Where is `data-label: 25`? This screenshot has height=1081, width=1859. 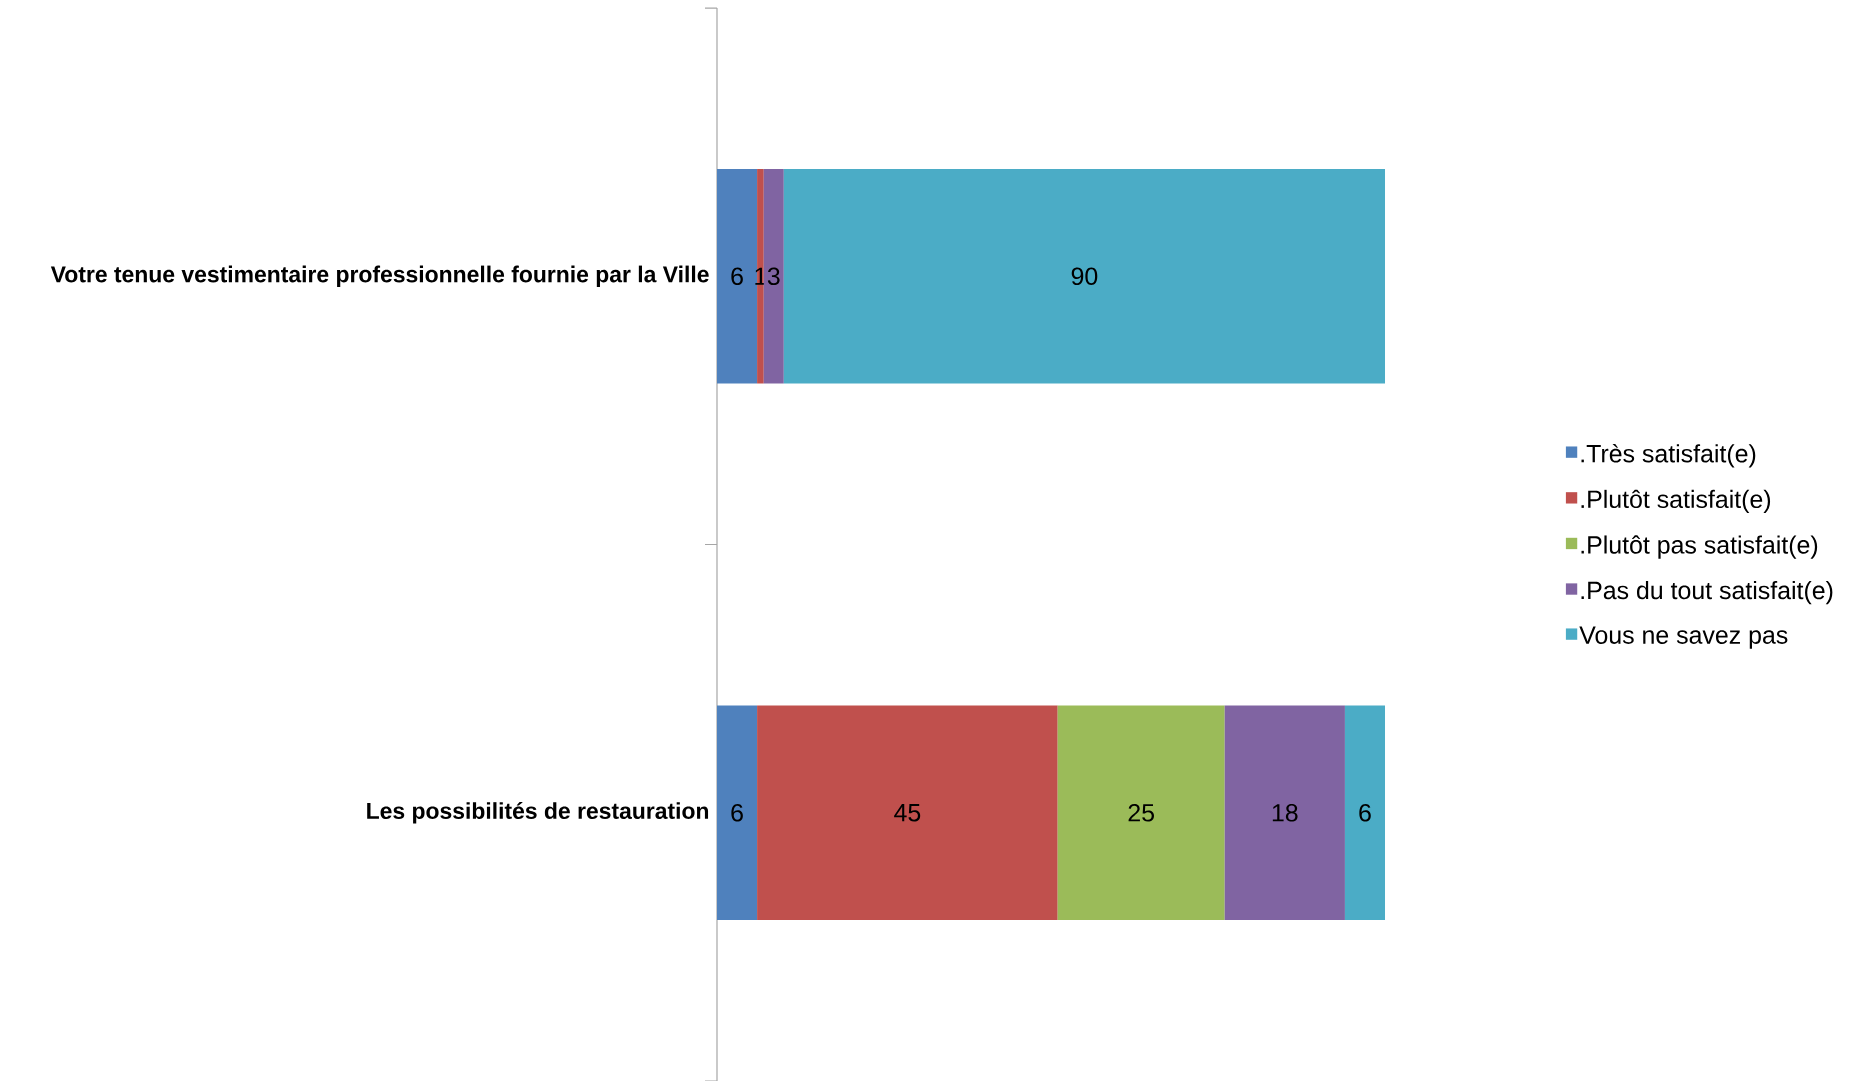
data-label: 25 is located at coordinates (1141, 812).